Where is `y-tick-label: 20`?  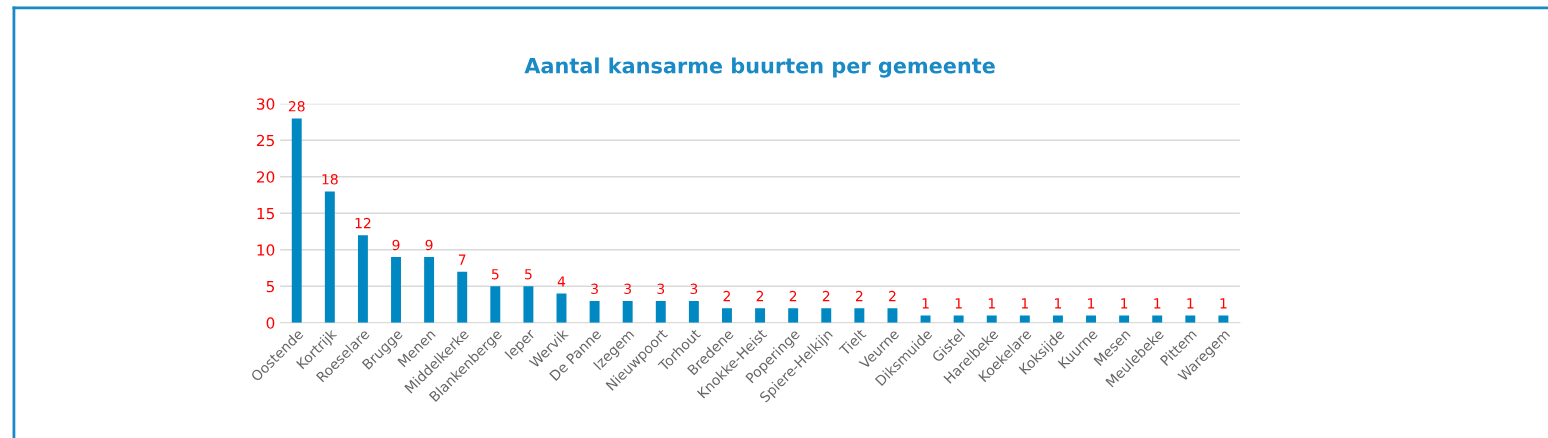
y-tick-label: 20 is located at coordinates (266, 177).